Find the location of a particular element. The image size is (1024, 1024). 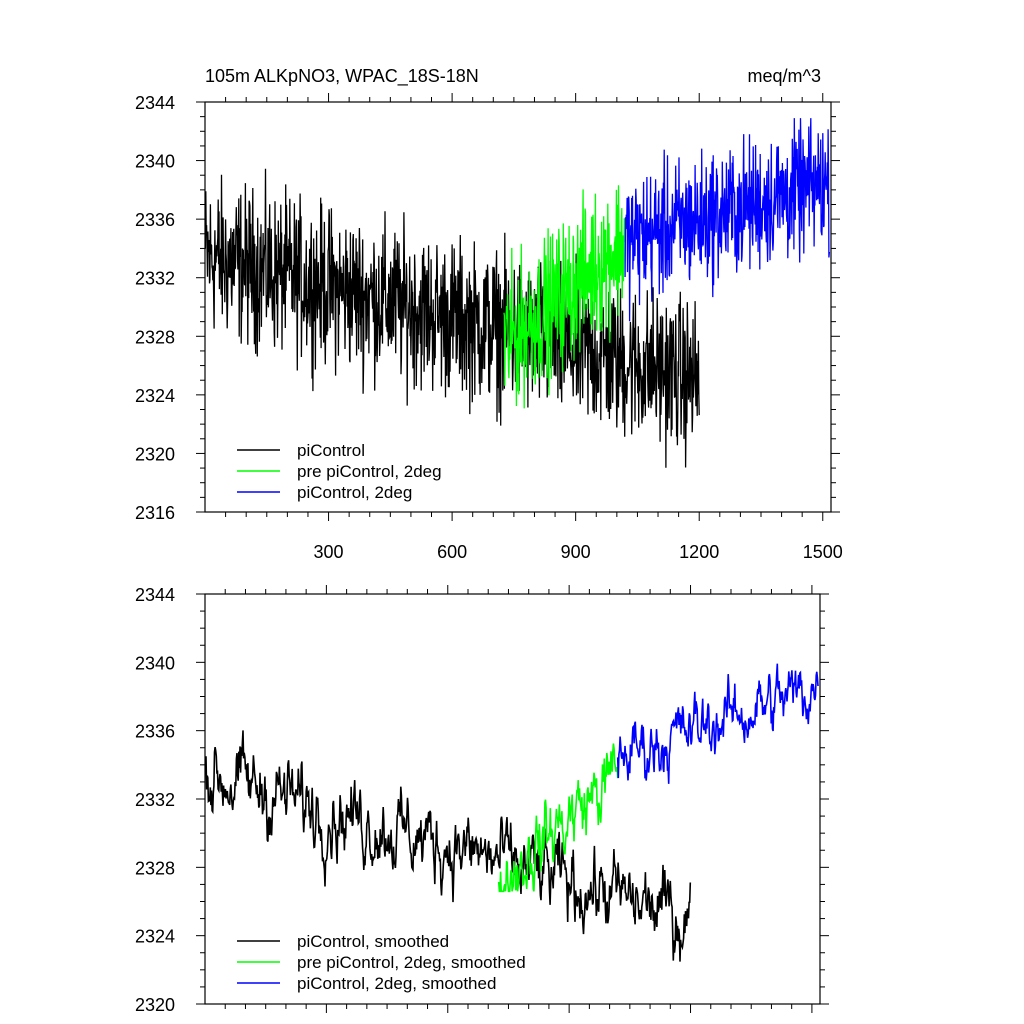

y-tick-label: 2316 is located at coordinates (155, 513).